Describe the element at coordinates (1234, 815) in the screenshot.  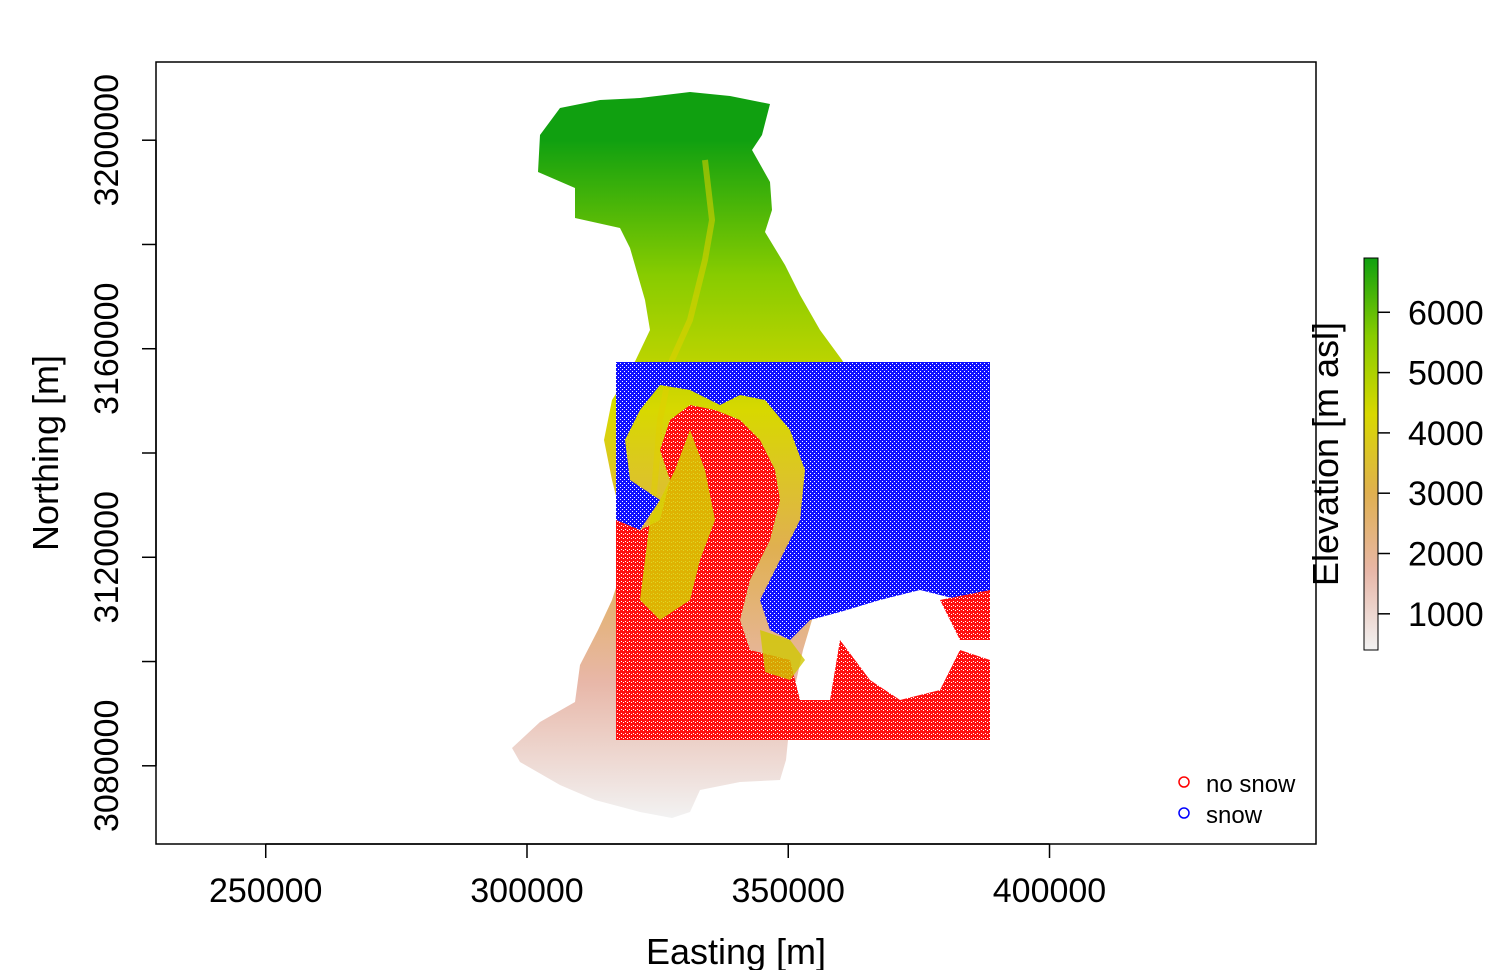
I see `legend-label: snow` at that location.